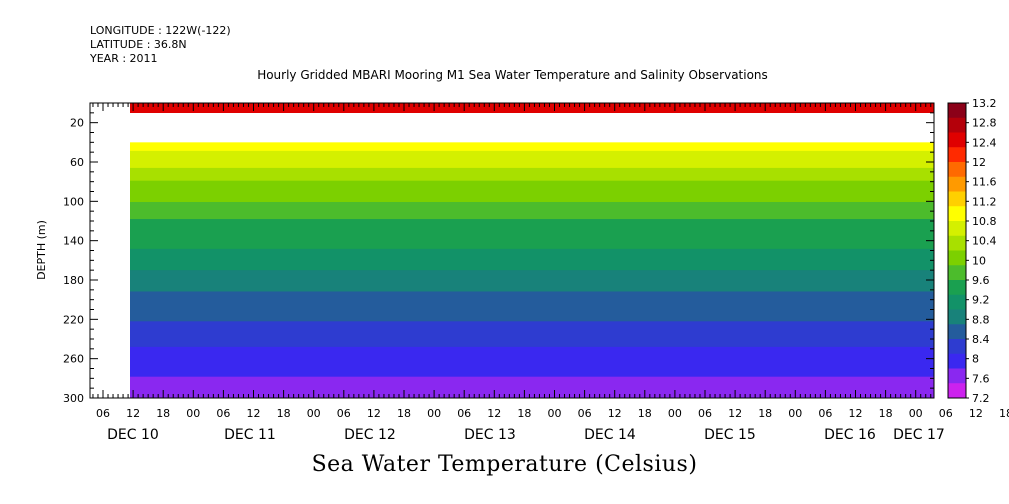  I want to click on colorbar-frame, so click(957, 250).